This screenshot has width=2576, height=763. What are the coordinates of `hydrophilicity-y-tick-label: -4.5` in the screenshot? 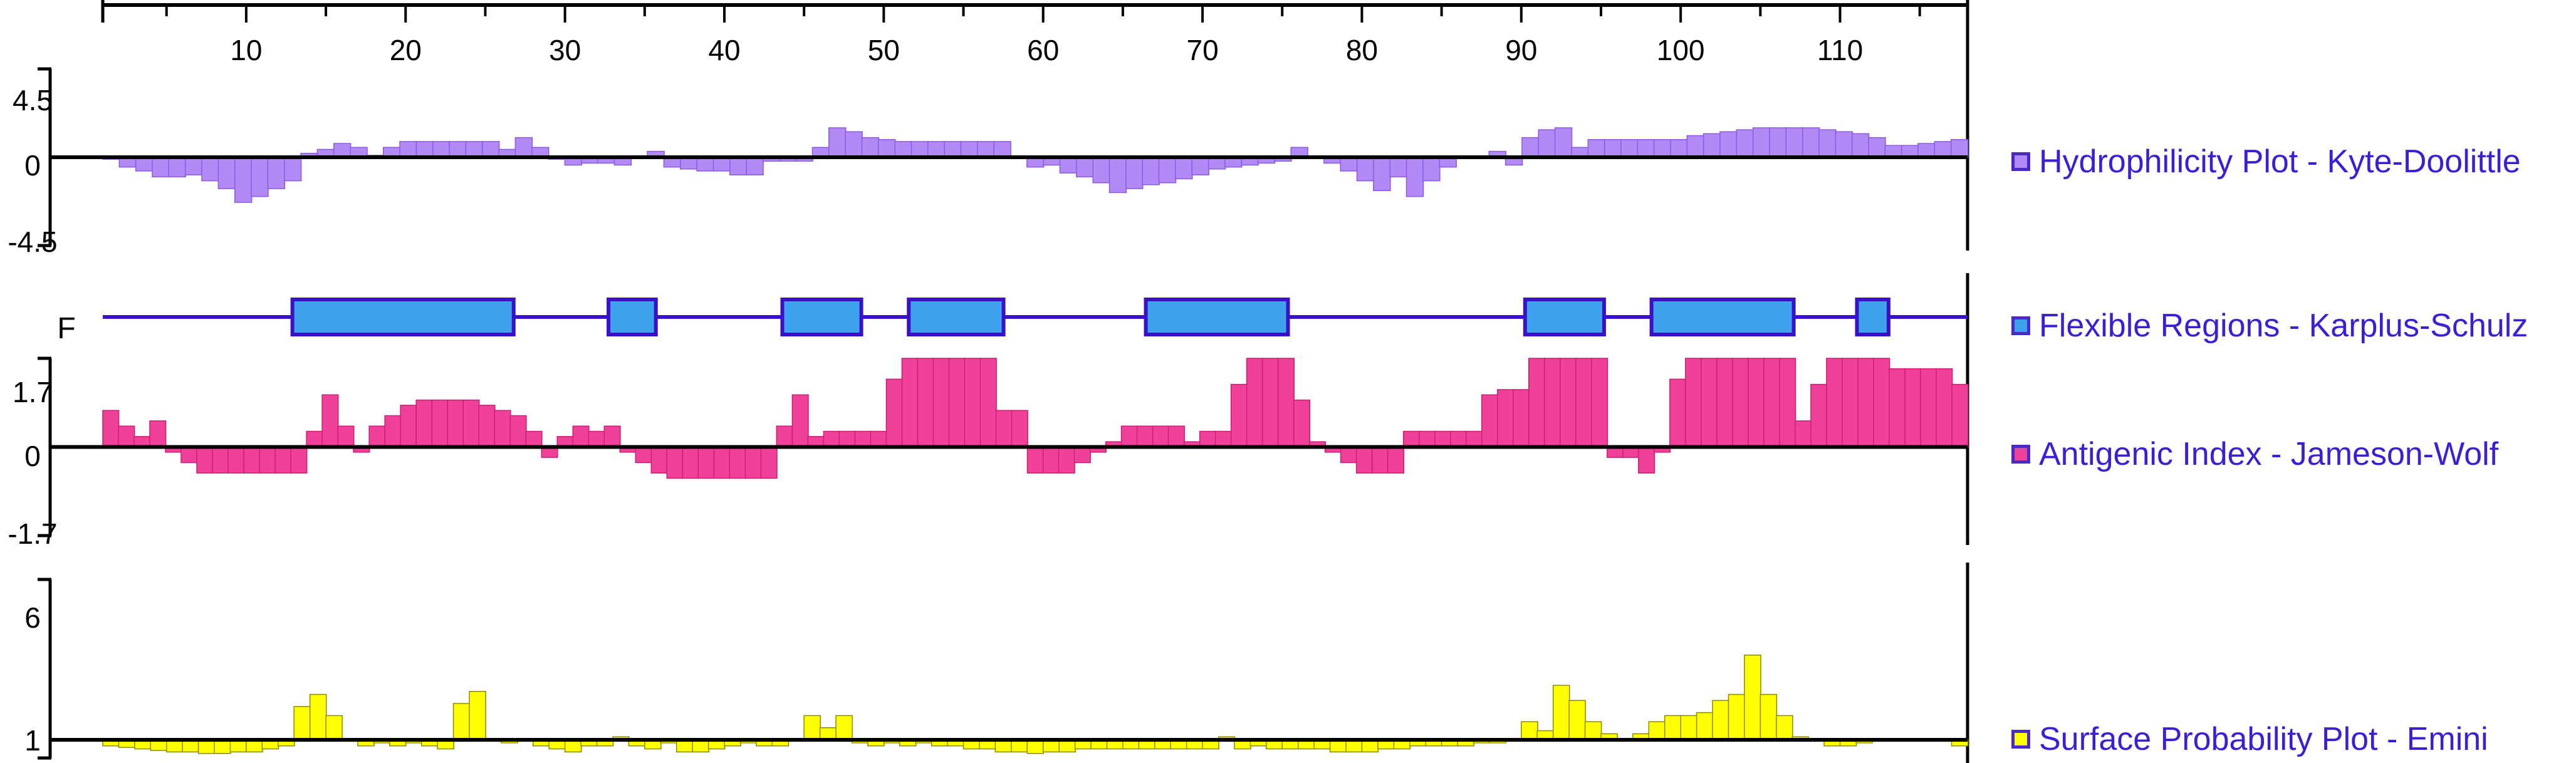 It's located at (32, 242).